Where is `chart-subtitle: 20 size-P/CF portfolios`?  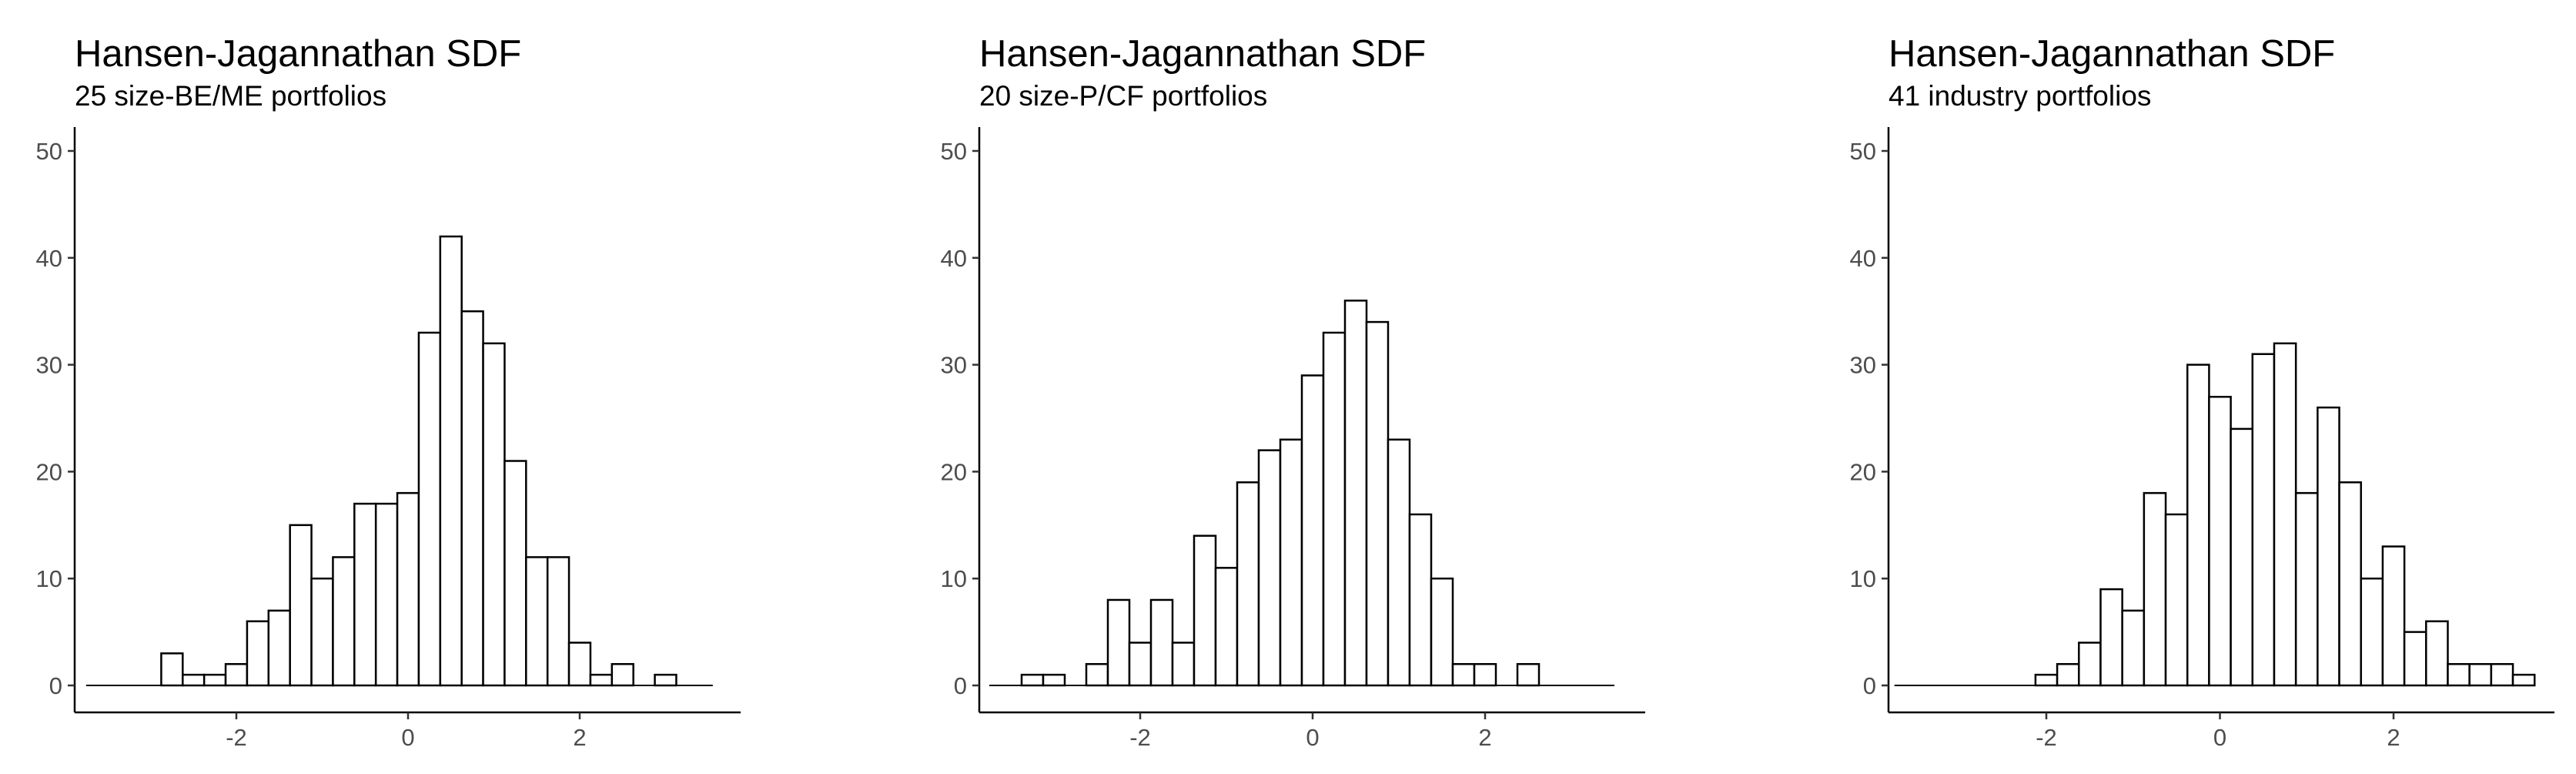
chart-subtitle: 20 size-P/CF portfolios is located at coordinates (1124, 96).